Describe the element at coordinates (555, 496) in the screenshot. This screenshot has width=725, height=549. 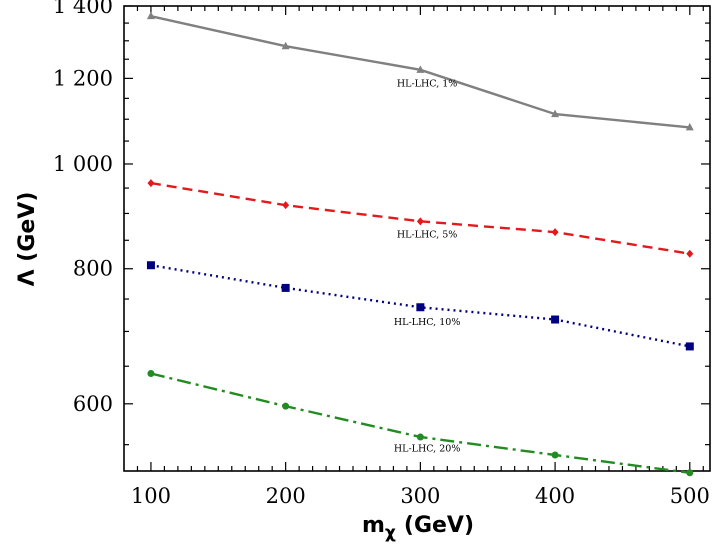
I see `x-tick-label: 400` at that location.